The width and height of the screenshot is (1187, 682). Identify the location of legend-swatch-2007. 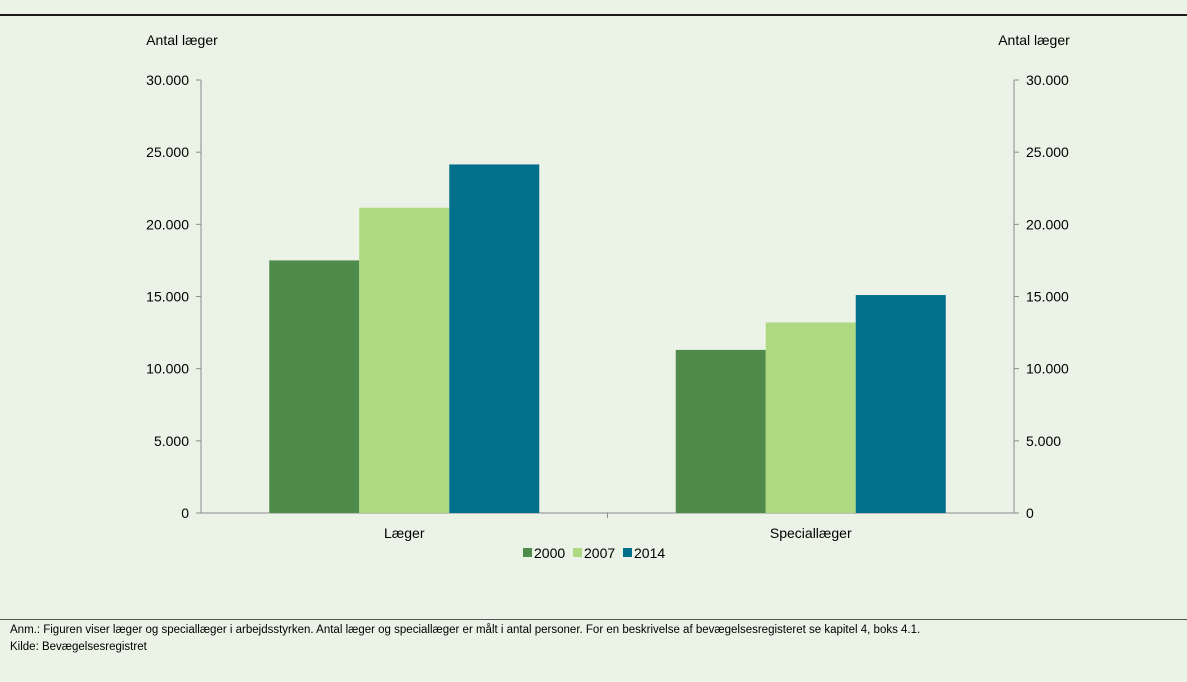
(577, 552).